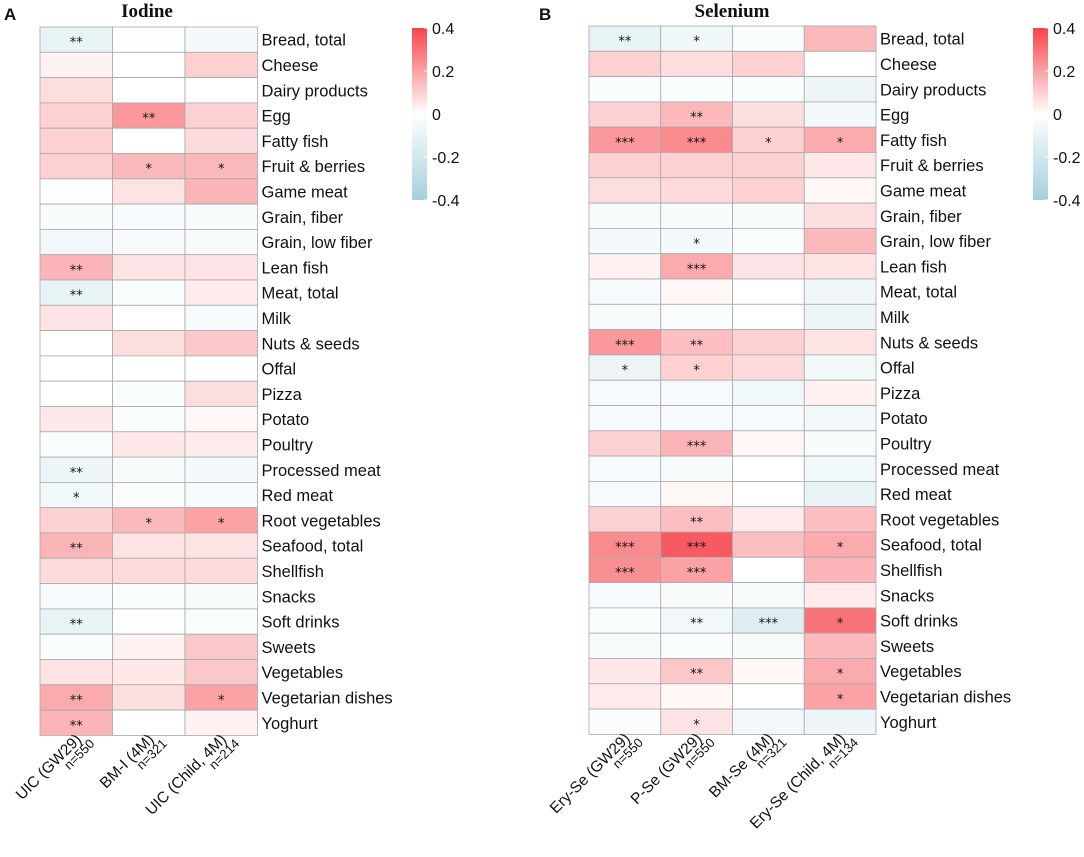 The width and height of the screenshot is (1084, 857). I want to click on column-label: Ery-Se (GW29), so click(590, 773).